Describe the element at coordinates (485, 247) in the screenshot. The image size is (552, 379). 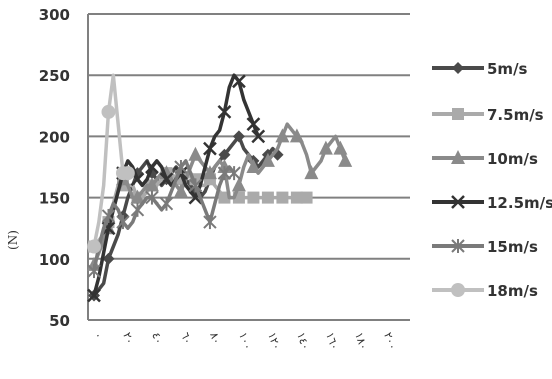
I see `legend-item-4: 15m/s` at that location.